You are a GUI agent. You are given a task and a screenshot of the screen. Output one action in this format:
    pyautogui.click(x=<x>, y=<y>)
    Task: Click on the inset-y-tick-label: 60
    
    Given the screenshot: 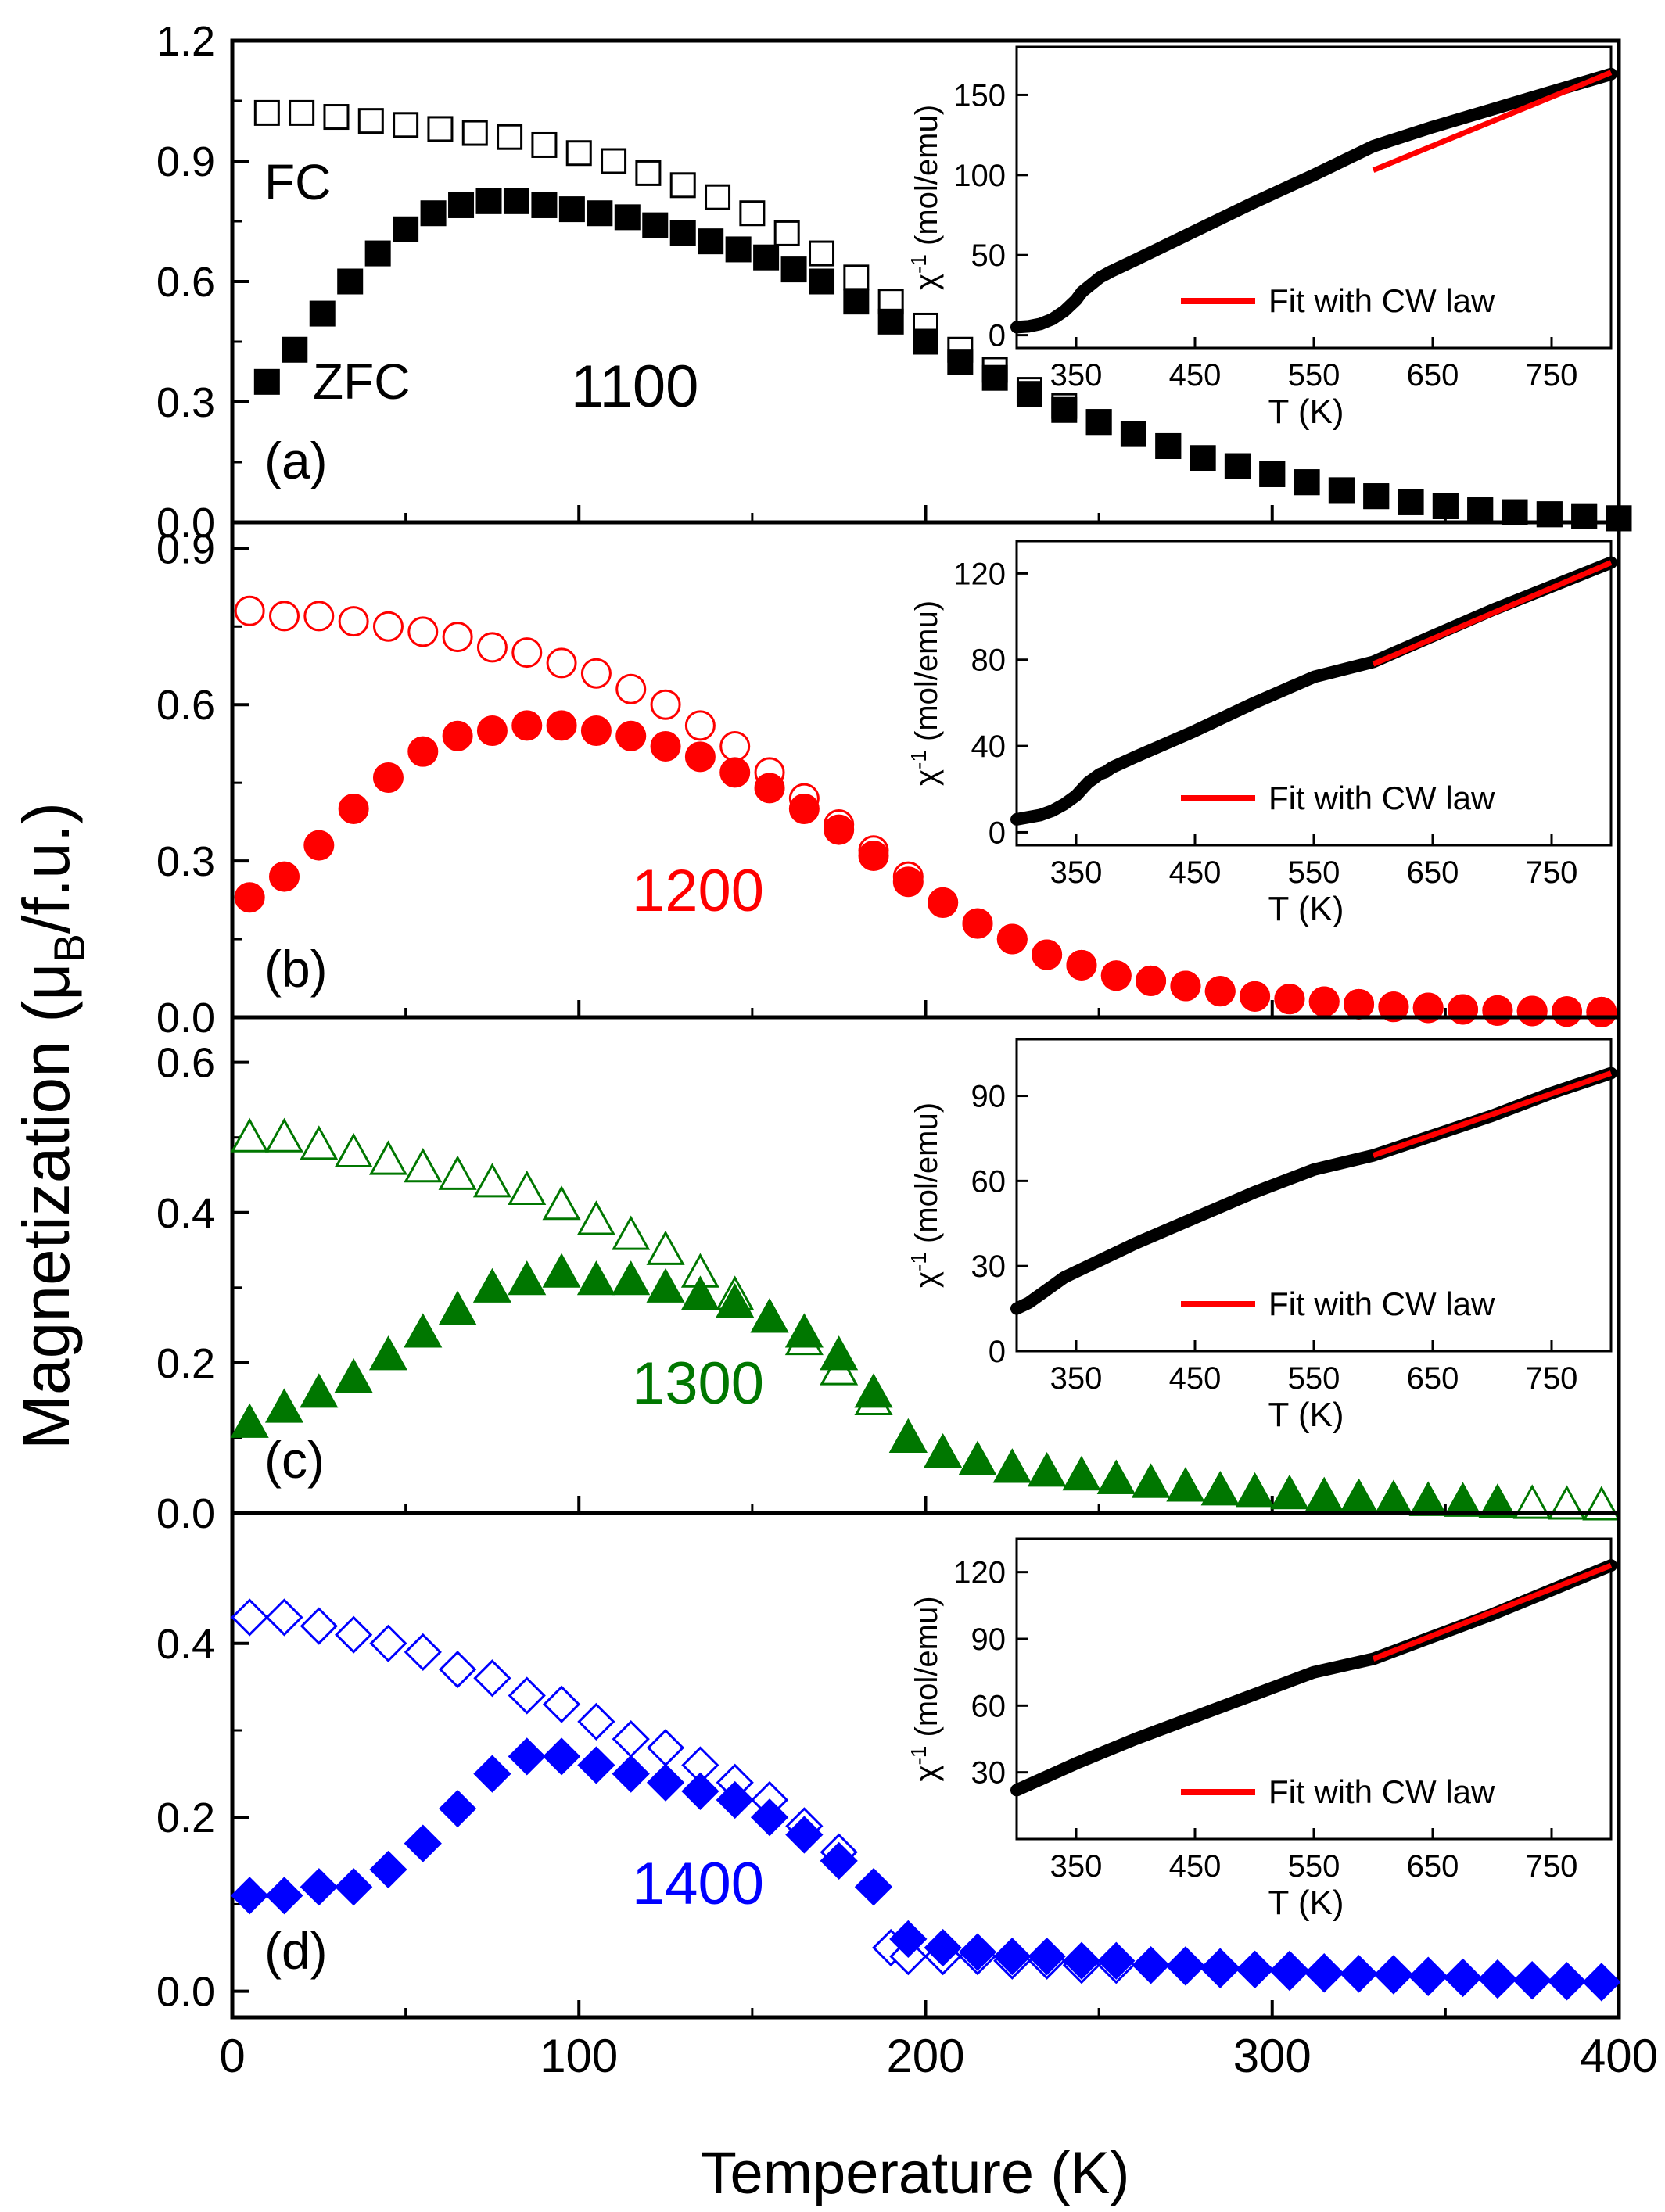 What is the action you would take?
    pyautogui.click(x=989, y=1706)
    